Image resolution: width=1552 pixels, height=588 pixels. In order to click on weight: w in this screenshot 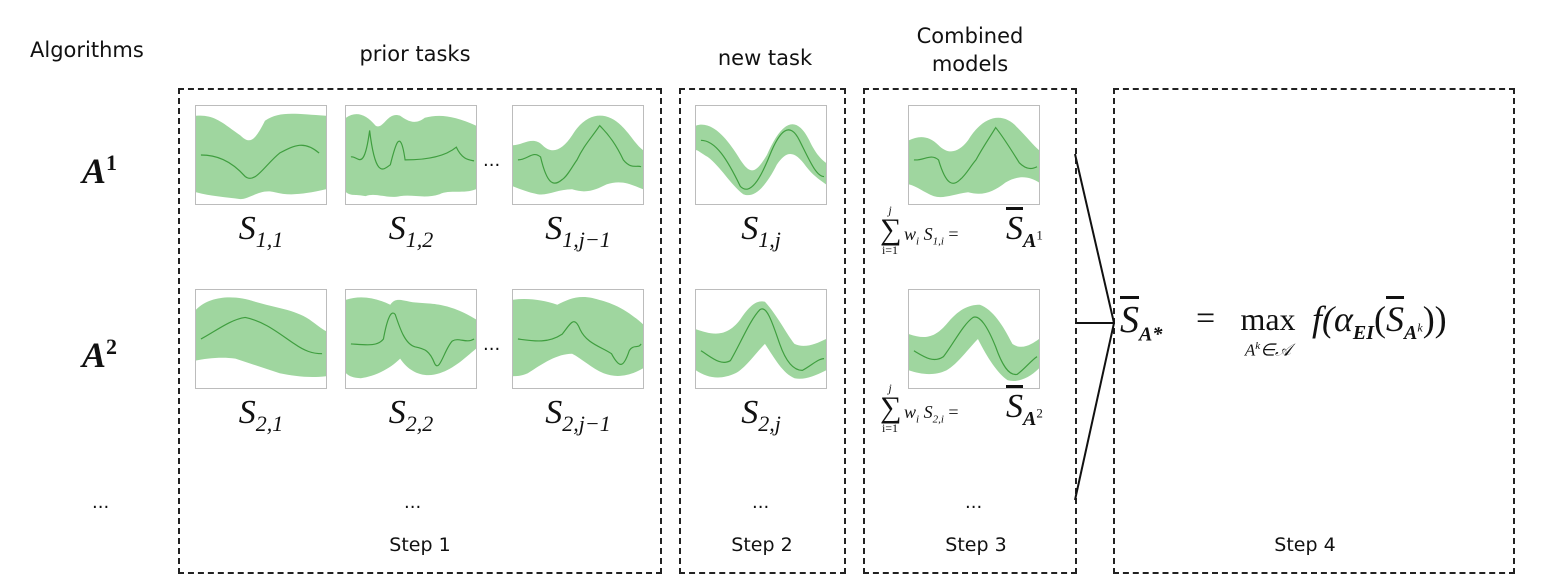, I will do `click(910, 234)`.